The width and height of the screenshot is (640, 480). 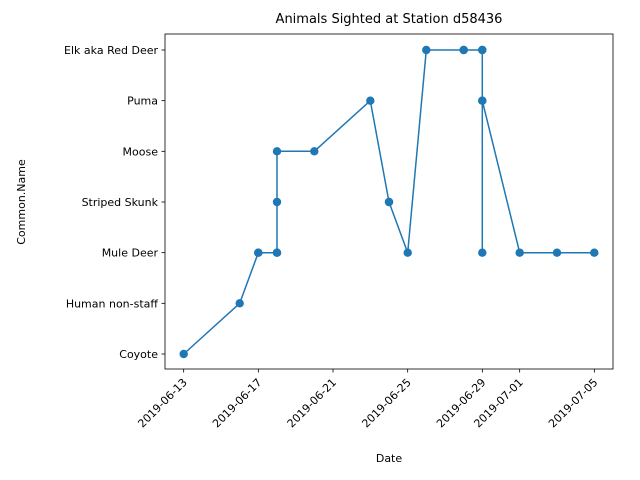 What do you see at coordinates (112, 303) in the screenshot?
I see `y-tick-label: Human non-staff` at bounding box center [112, 303].